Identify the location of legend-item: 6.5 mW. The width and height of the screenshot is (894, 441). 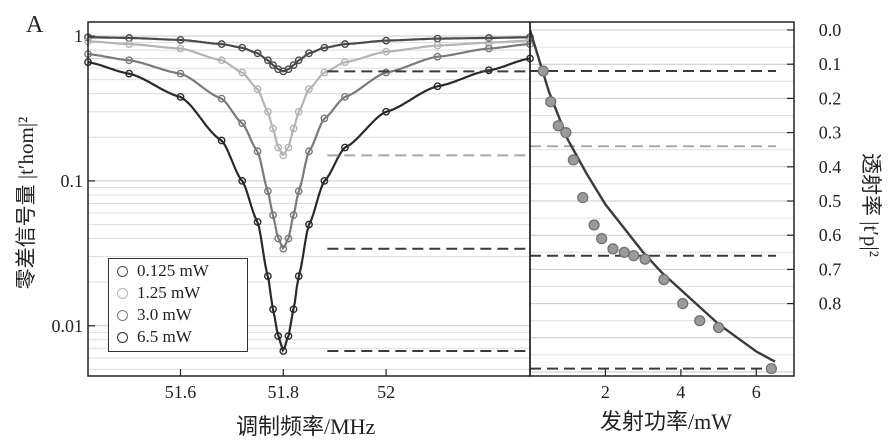
(154, 337).